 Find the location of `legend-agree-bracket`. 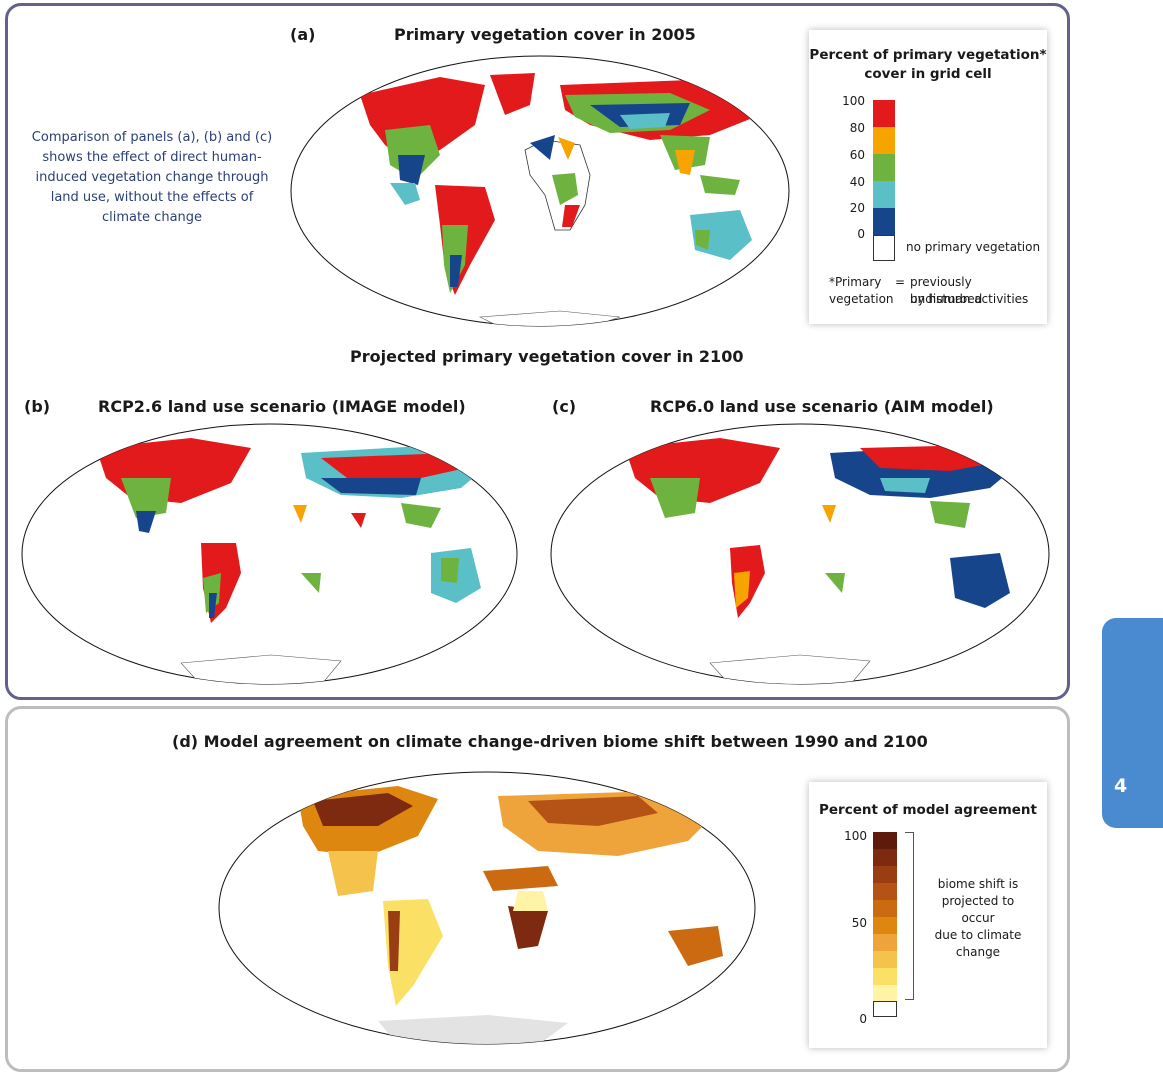

legend-agree-bracket is located at coordinates (909, 916).